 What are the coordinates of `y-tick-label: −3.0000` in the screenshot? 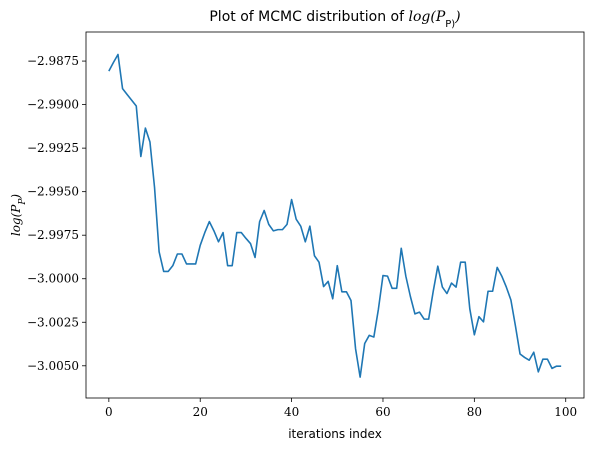 It's located at (53, 279).